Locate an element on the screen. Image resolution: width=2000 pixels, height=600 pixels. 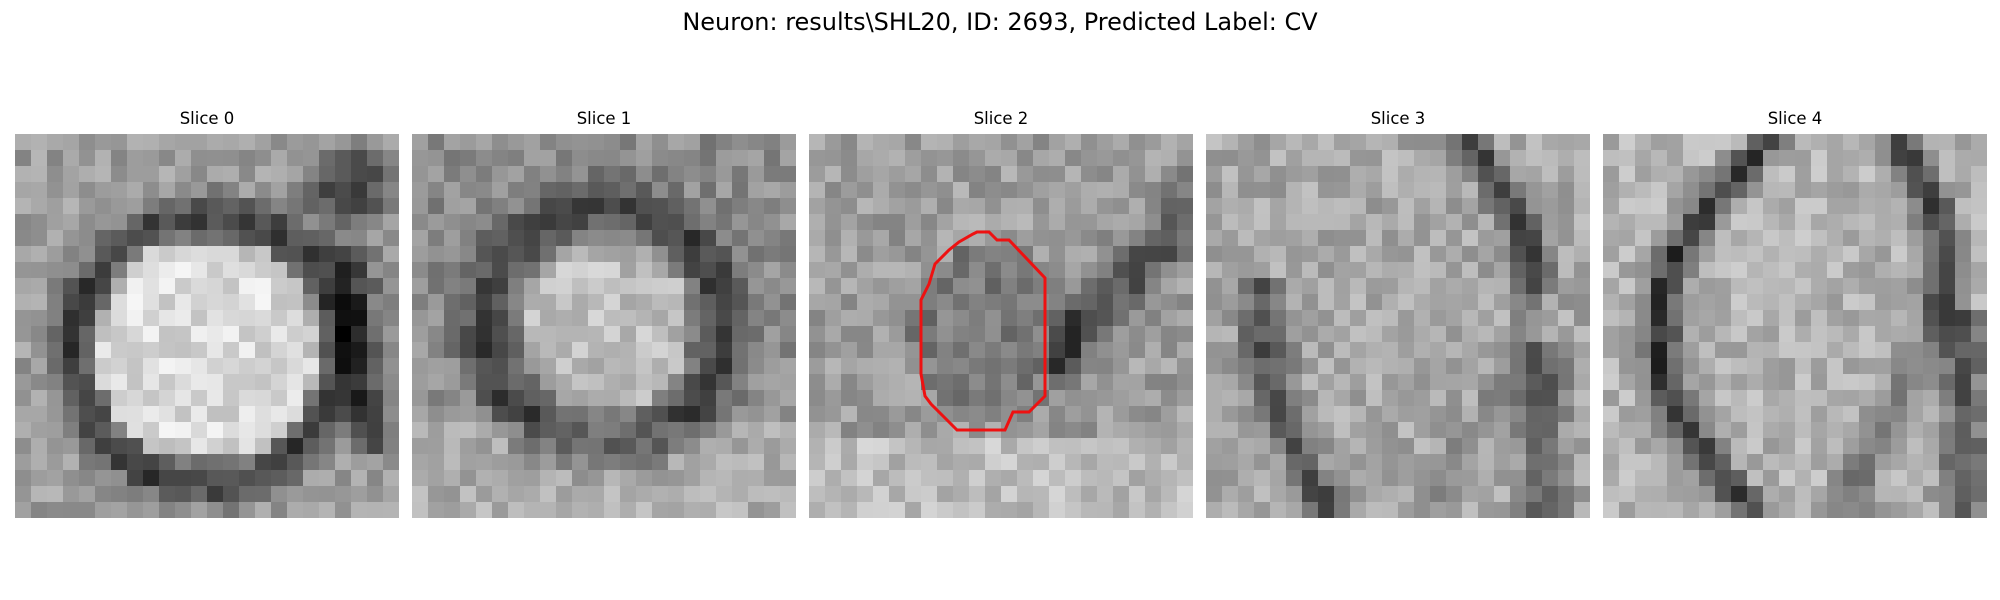
slice-panel-0: Slice 0 is located at coordinates (207, 313).